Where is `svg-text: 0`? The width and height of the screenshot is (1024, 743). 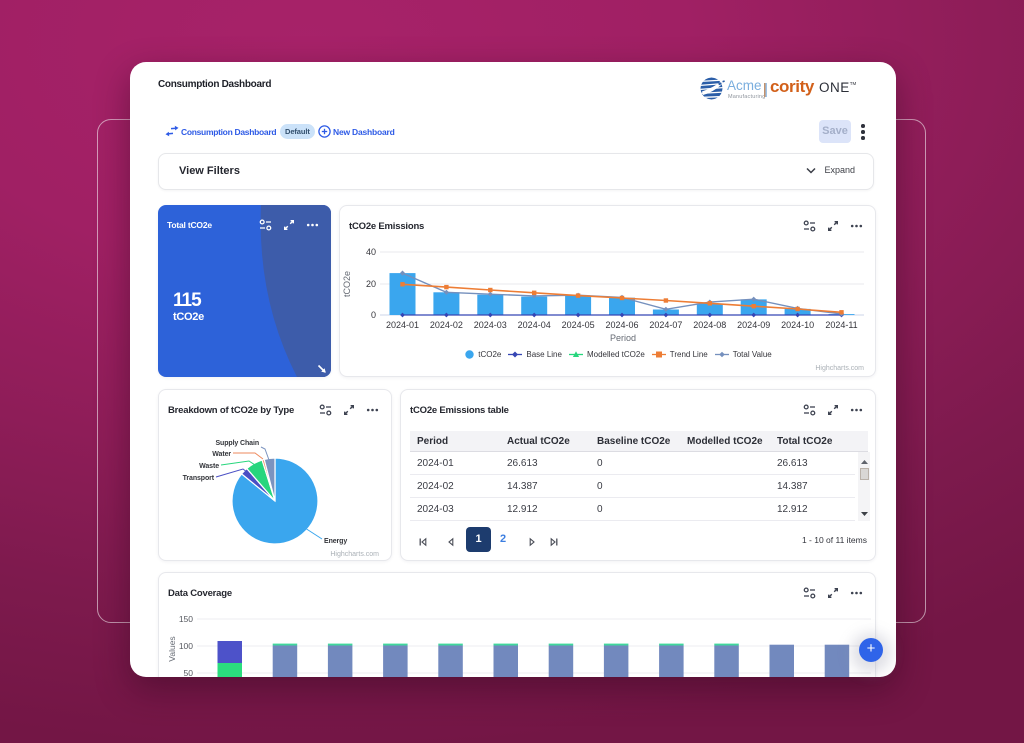
svg-text: 0 is located at coordinates (373, 315).